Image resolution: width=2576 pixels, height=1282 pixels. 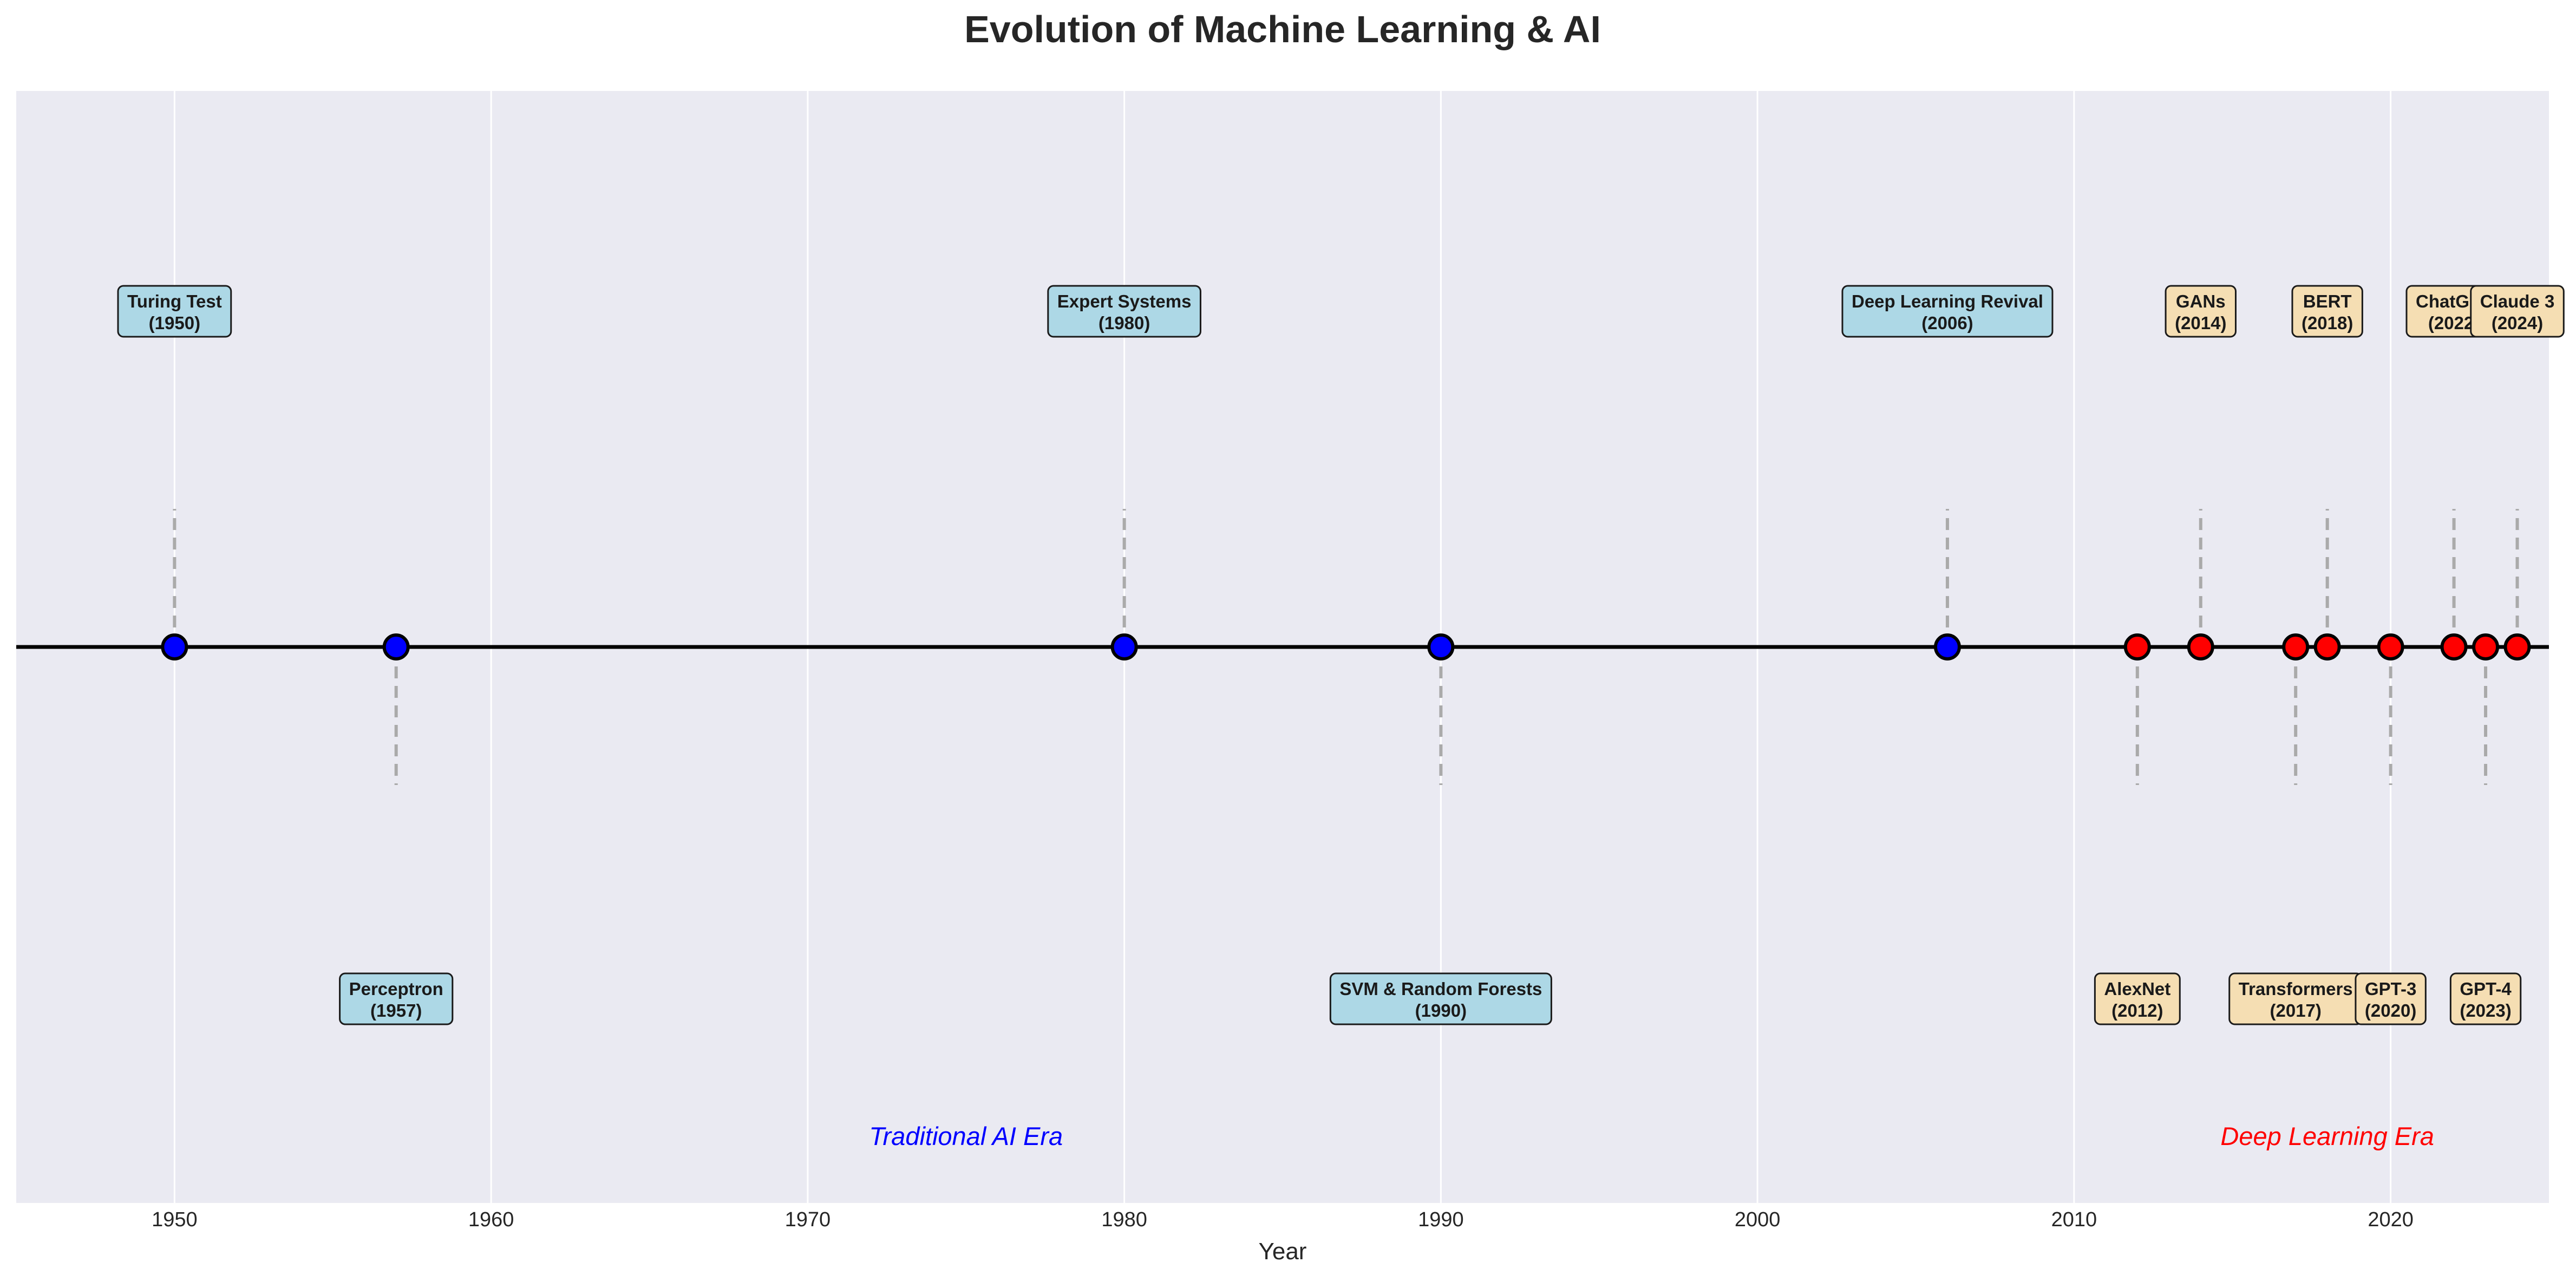 I want to click on event-label-box: Turing Test(1950), so click(x=174, y=311).